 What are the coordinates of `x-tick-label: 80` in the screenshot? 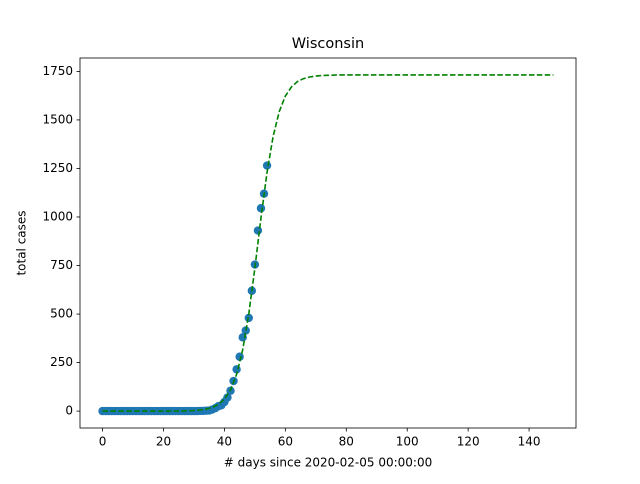 It's located at (346, 442).